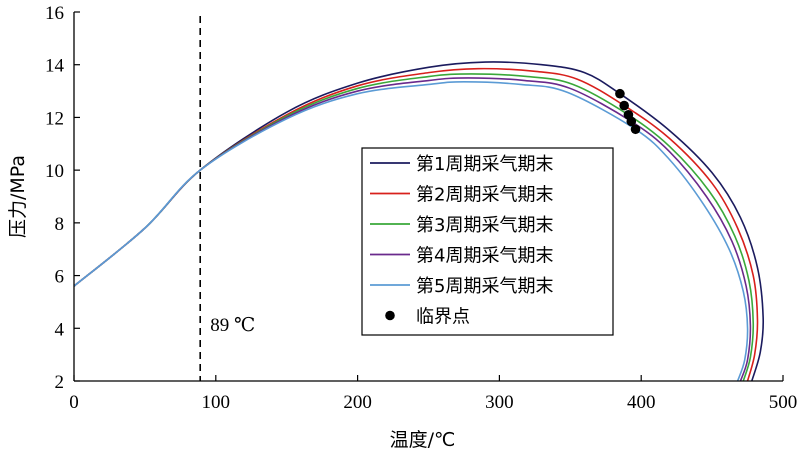 This screenshot has height=454, width=800. What do you see at coordinates (54, 13) in the screenshot?
I see `y-tick-label-16: 16` at bounding box center [54, 13].